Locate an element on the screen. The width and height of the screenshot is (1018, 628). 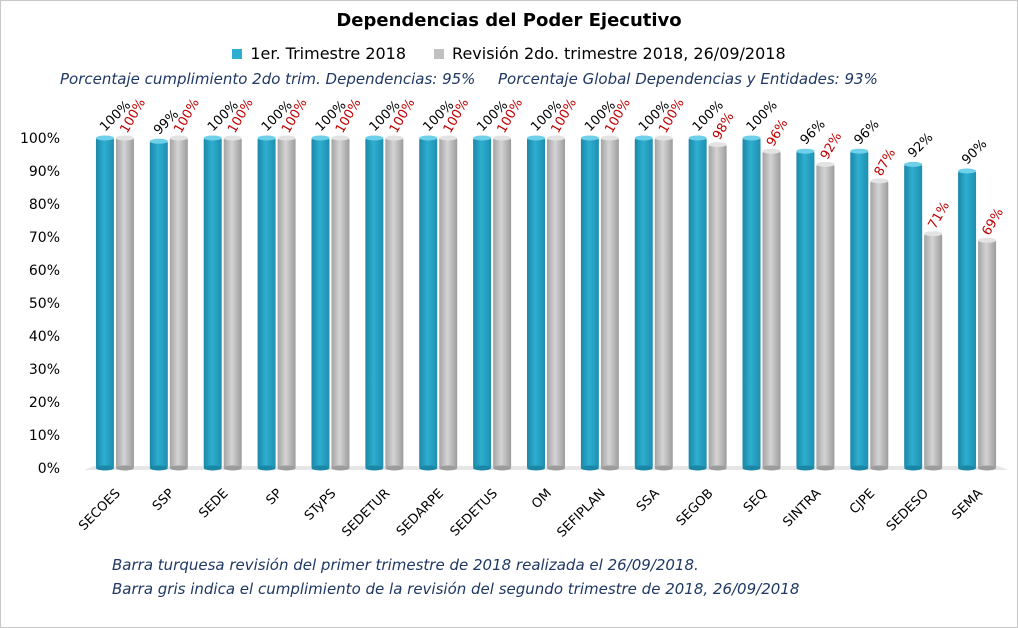
x-tick-label: SEGOB is located at coordinates (695, 507).